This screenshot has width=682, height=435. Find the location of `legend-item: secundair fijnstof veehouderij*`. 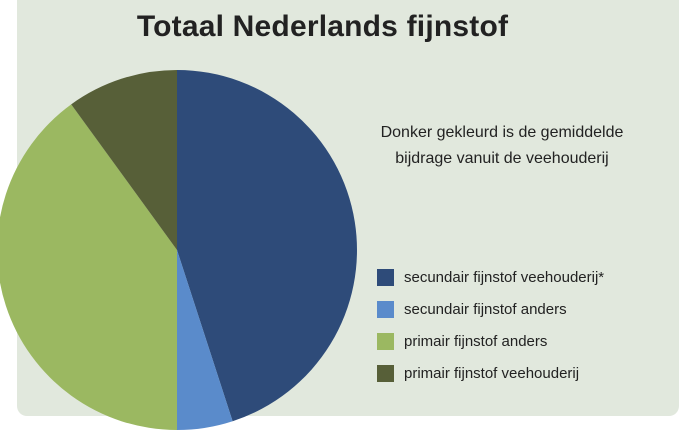

legend-item: secundair fijnstof veehouderij* is located at coordinates (490, 277).